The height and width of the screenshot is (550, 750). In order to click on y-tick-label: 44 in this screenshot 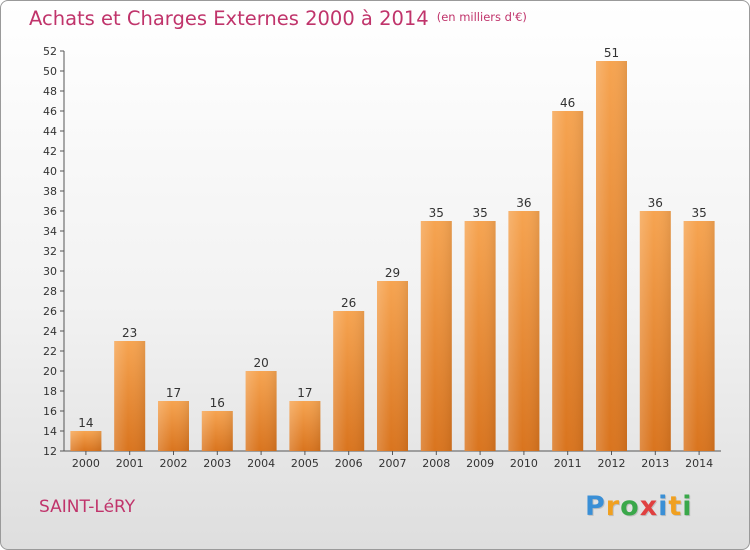, I will do `click(50, 131)`.